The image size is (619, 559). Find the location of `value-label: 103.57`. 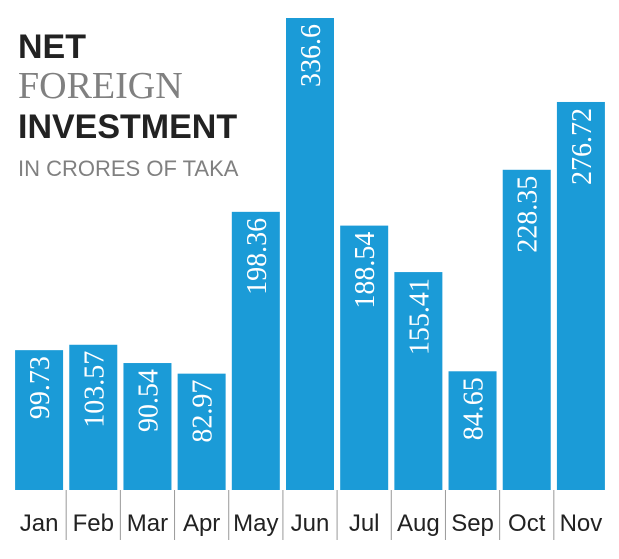

value-label: 103.57 is located at coordinates (94, 389).